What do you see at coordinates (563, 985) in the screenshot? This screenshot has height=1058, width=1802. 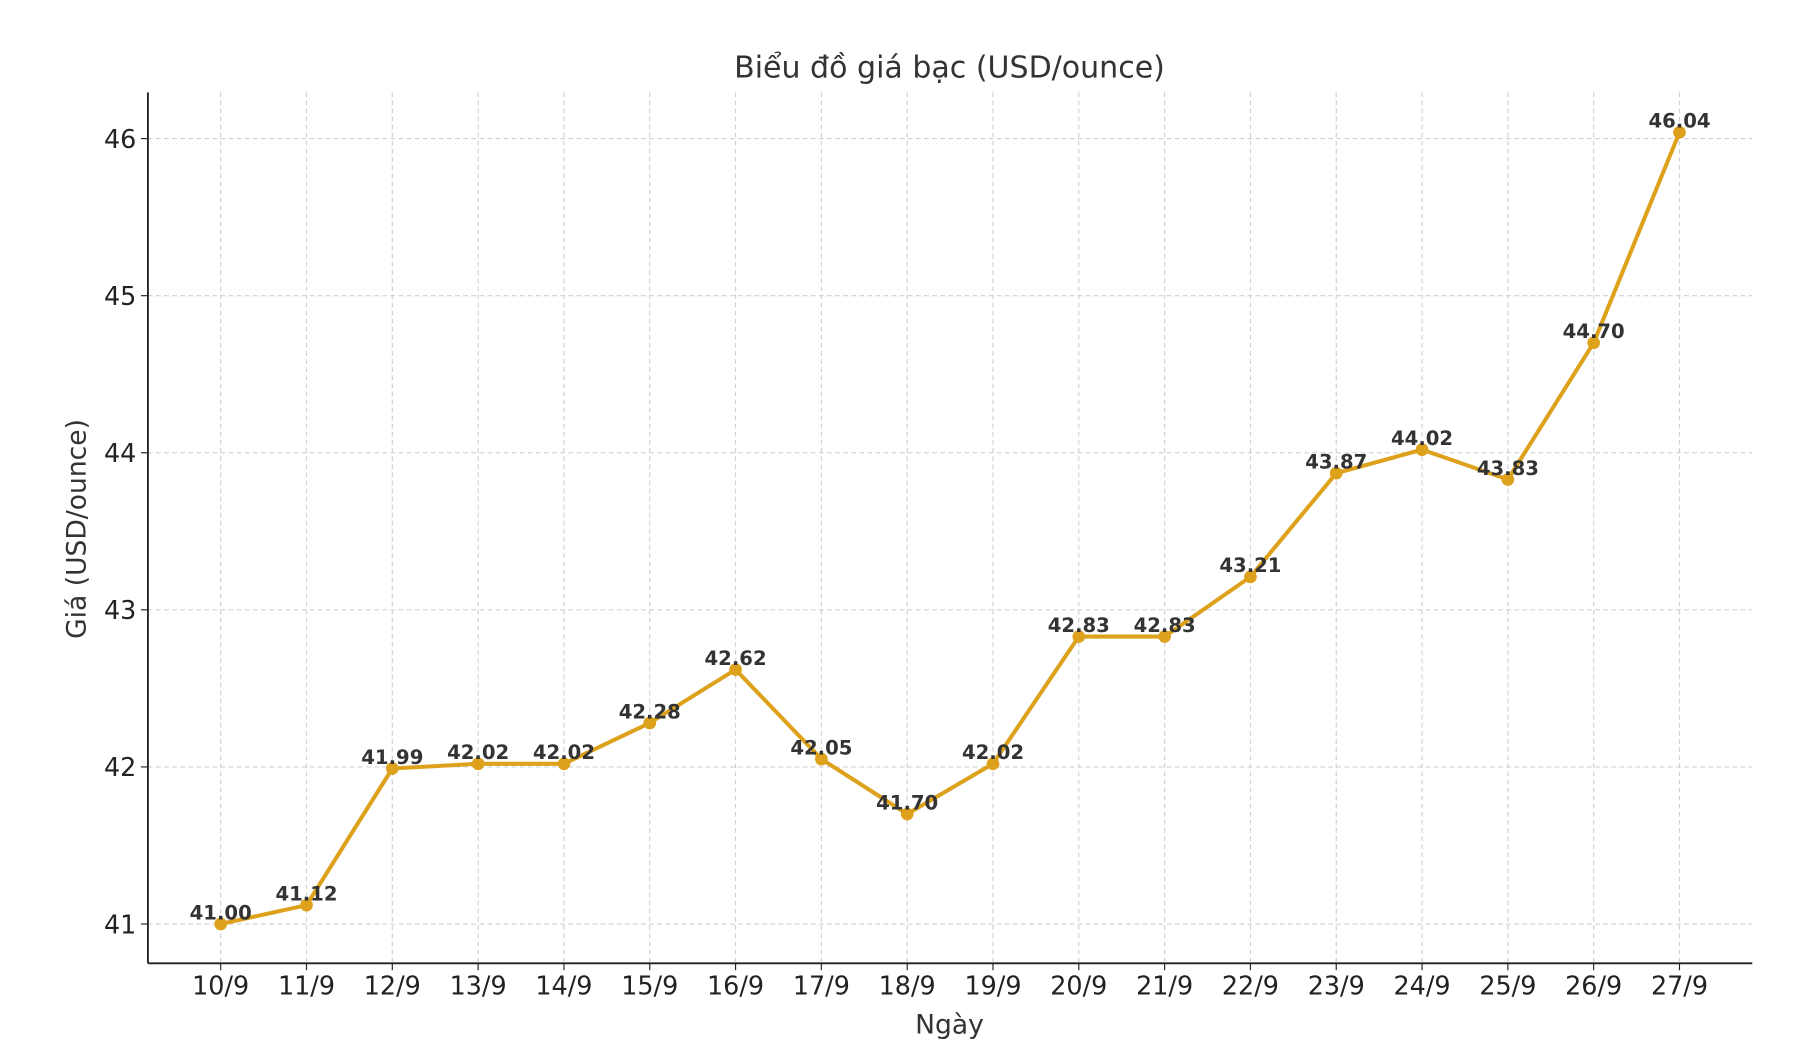 I see `x-tick-label: 14/9` at bounding box center [563, 985].